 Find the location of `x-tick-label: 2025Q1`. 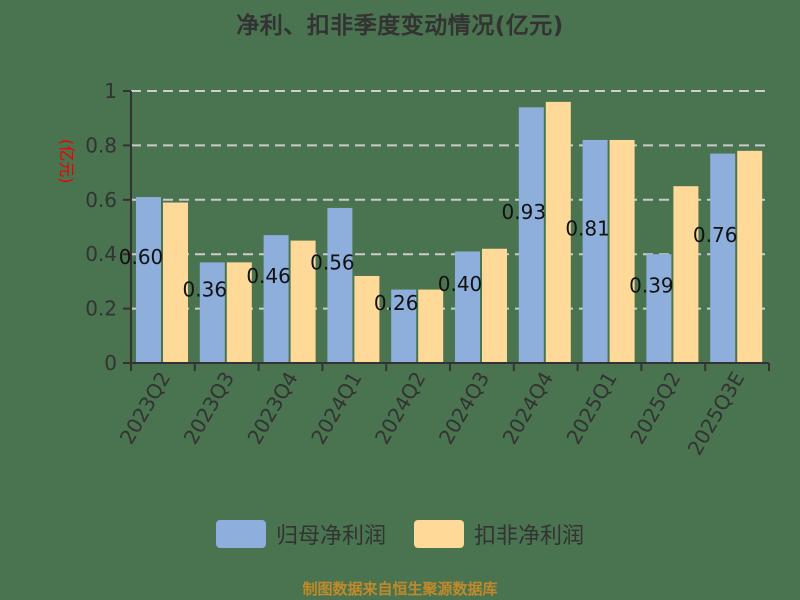

x-tick-label: 2025Q1 is located at coordinates (591, 408).